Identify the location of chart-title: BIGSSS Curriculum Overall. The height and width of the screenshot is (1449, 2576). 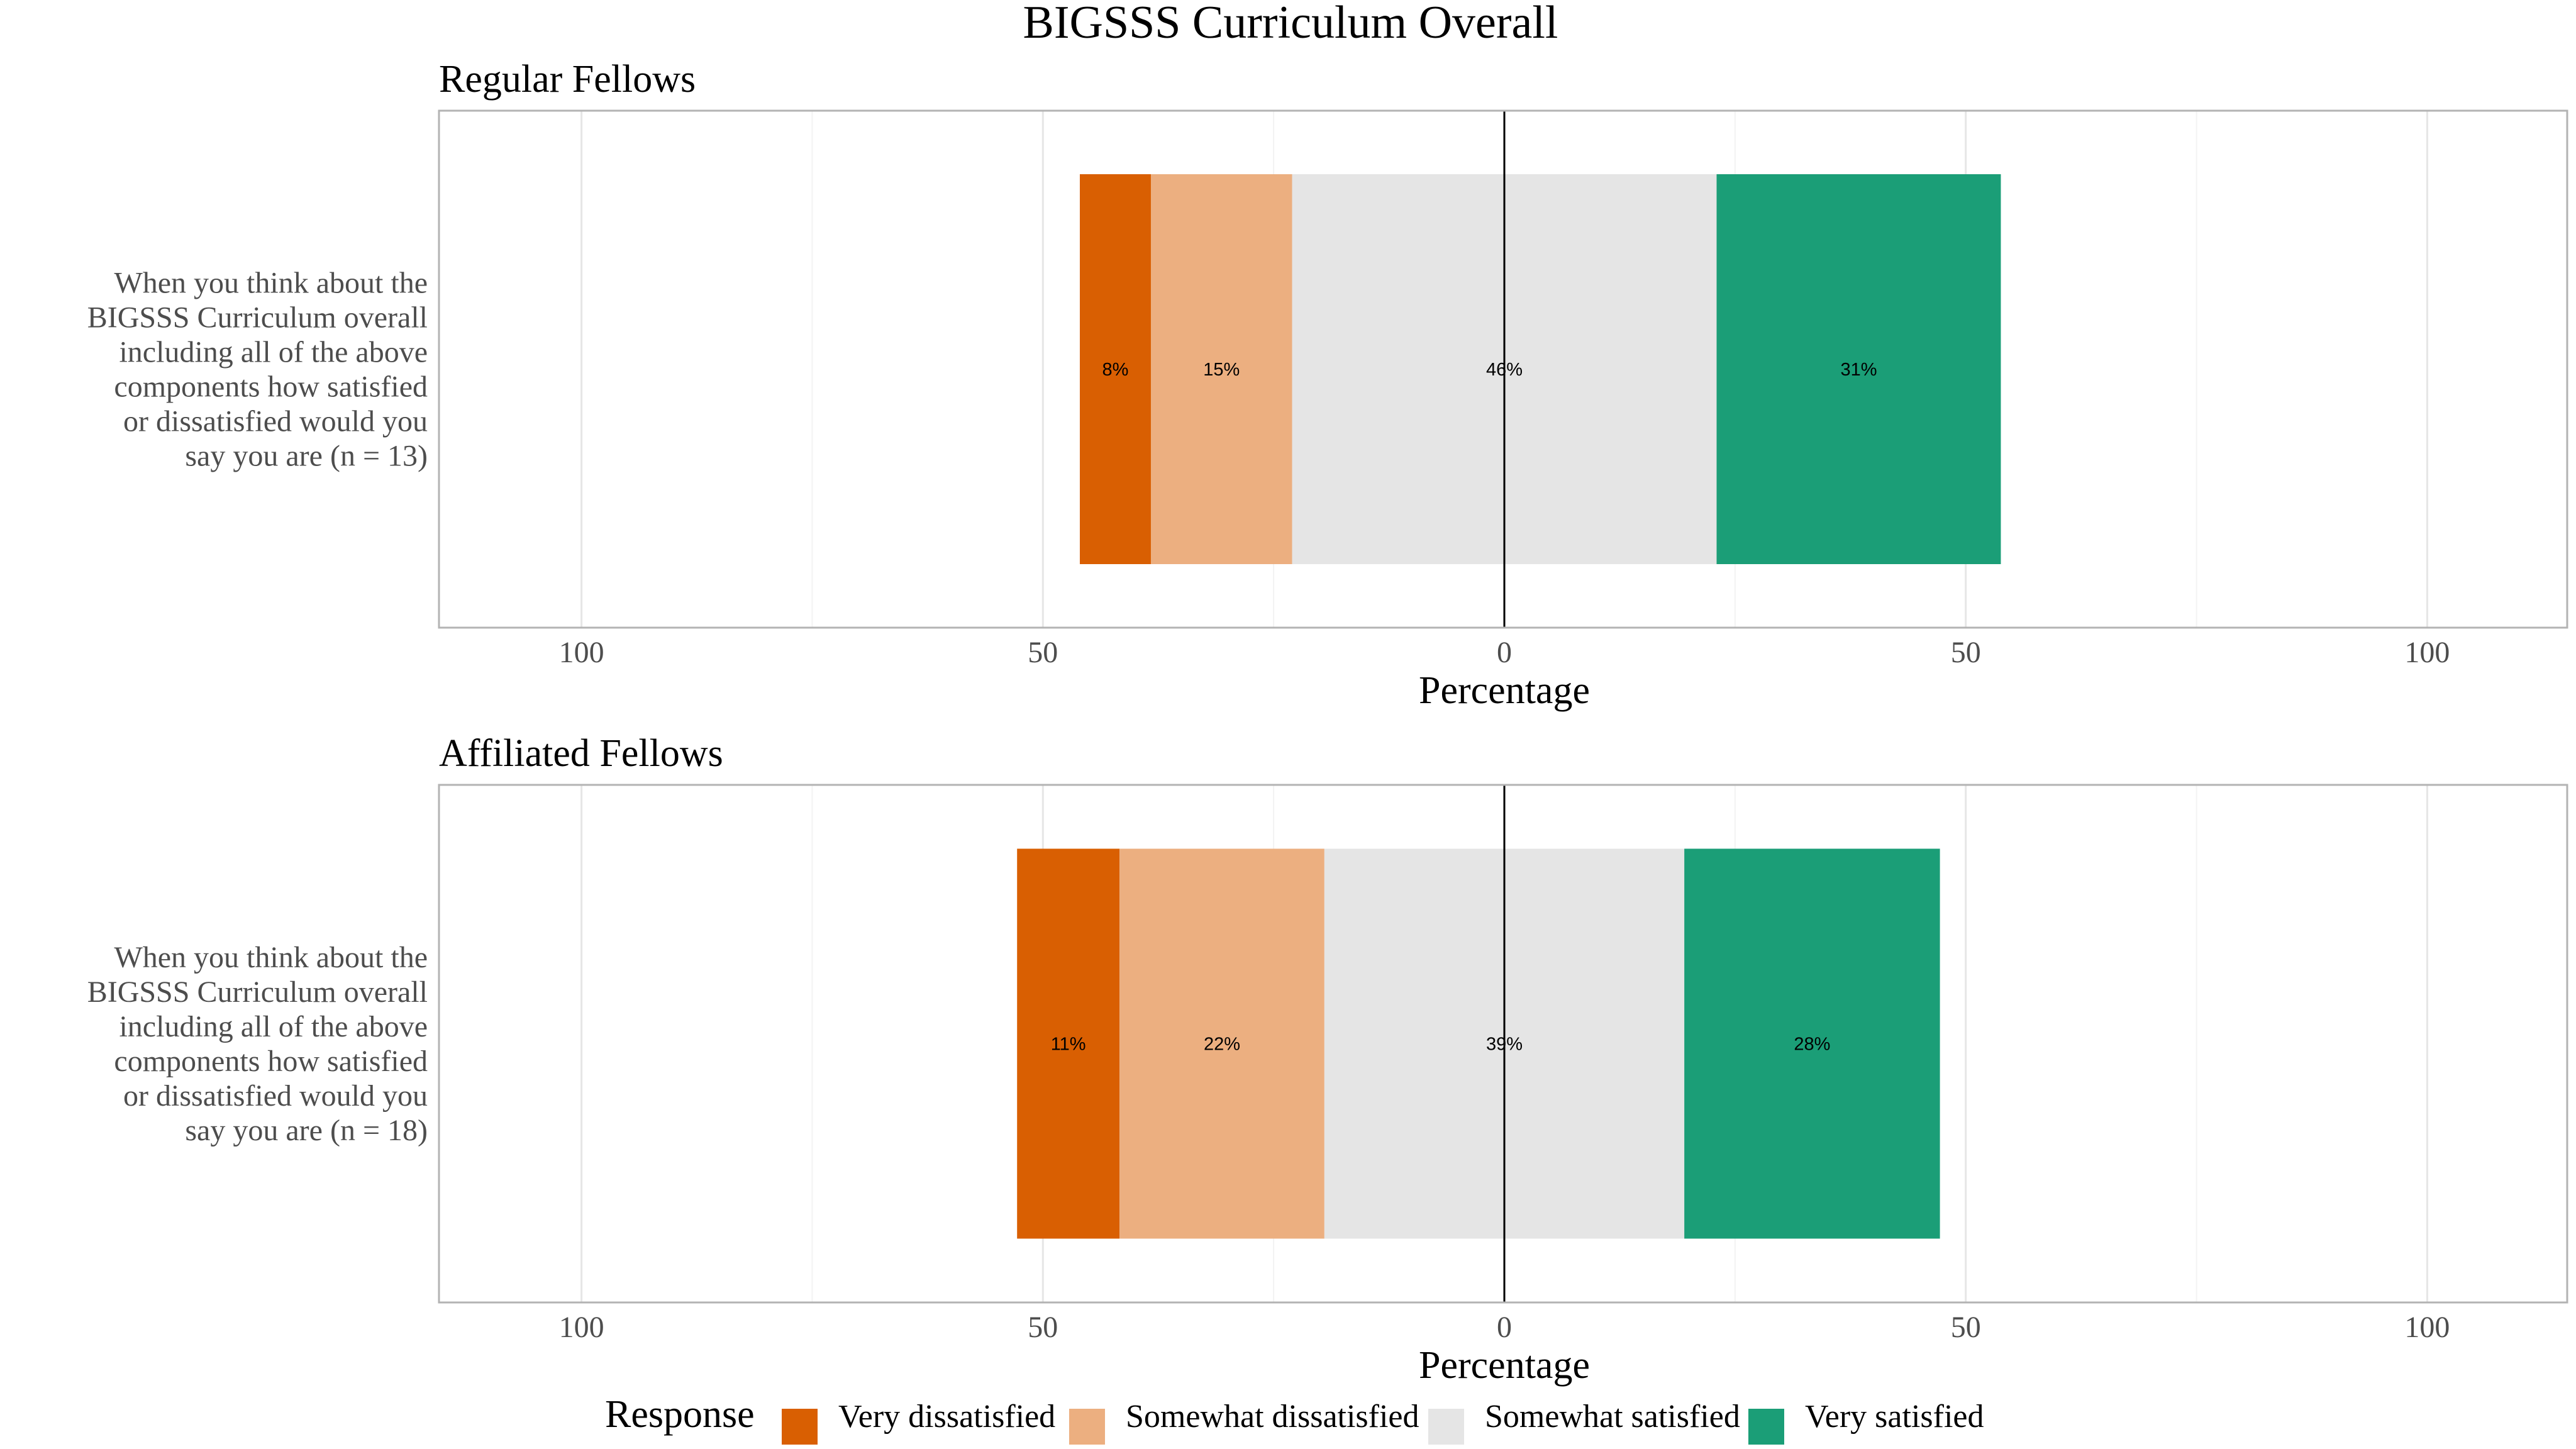
(1290, 24).